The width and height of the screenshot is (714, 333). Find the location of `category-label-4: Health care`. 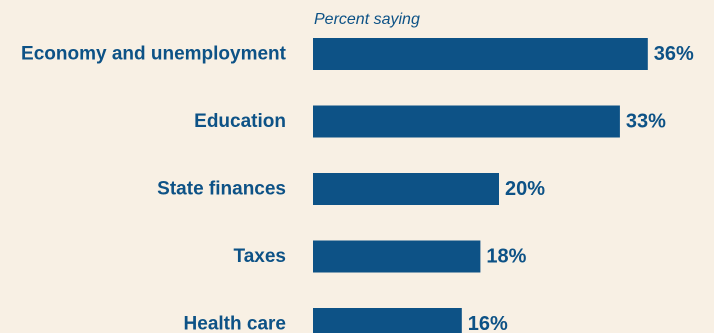

category-label-4: Health care is located at coordinates (235, 323).